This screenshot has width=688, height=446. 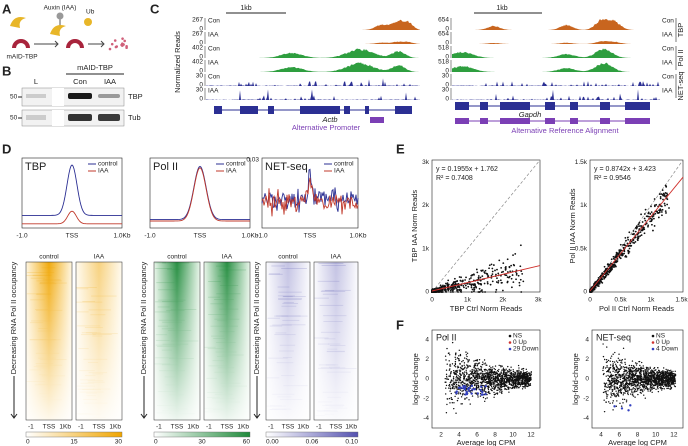 I want to click on label: TBP, so click(x=680, y=30).